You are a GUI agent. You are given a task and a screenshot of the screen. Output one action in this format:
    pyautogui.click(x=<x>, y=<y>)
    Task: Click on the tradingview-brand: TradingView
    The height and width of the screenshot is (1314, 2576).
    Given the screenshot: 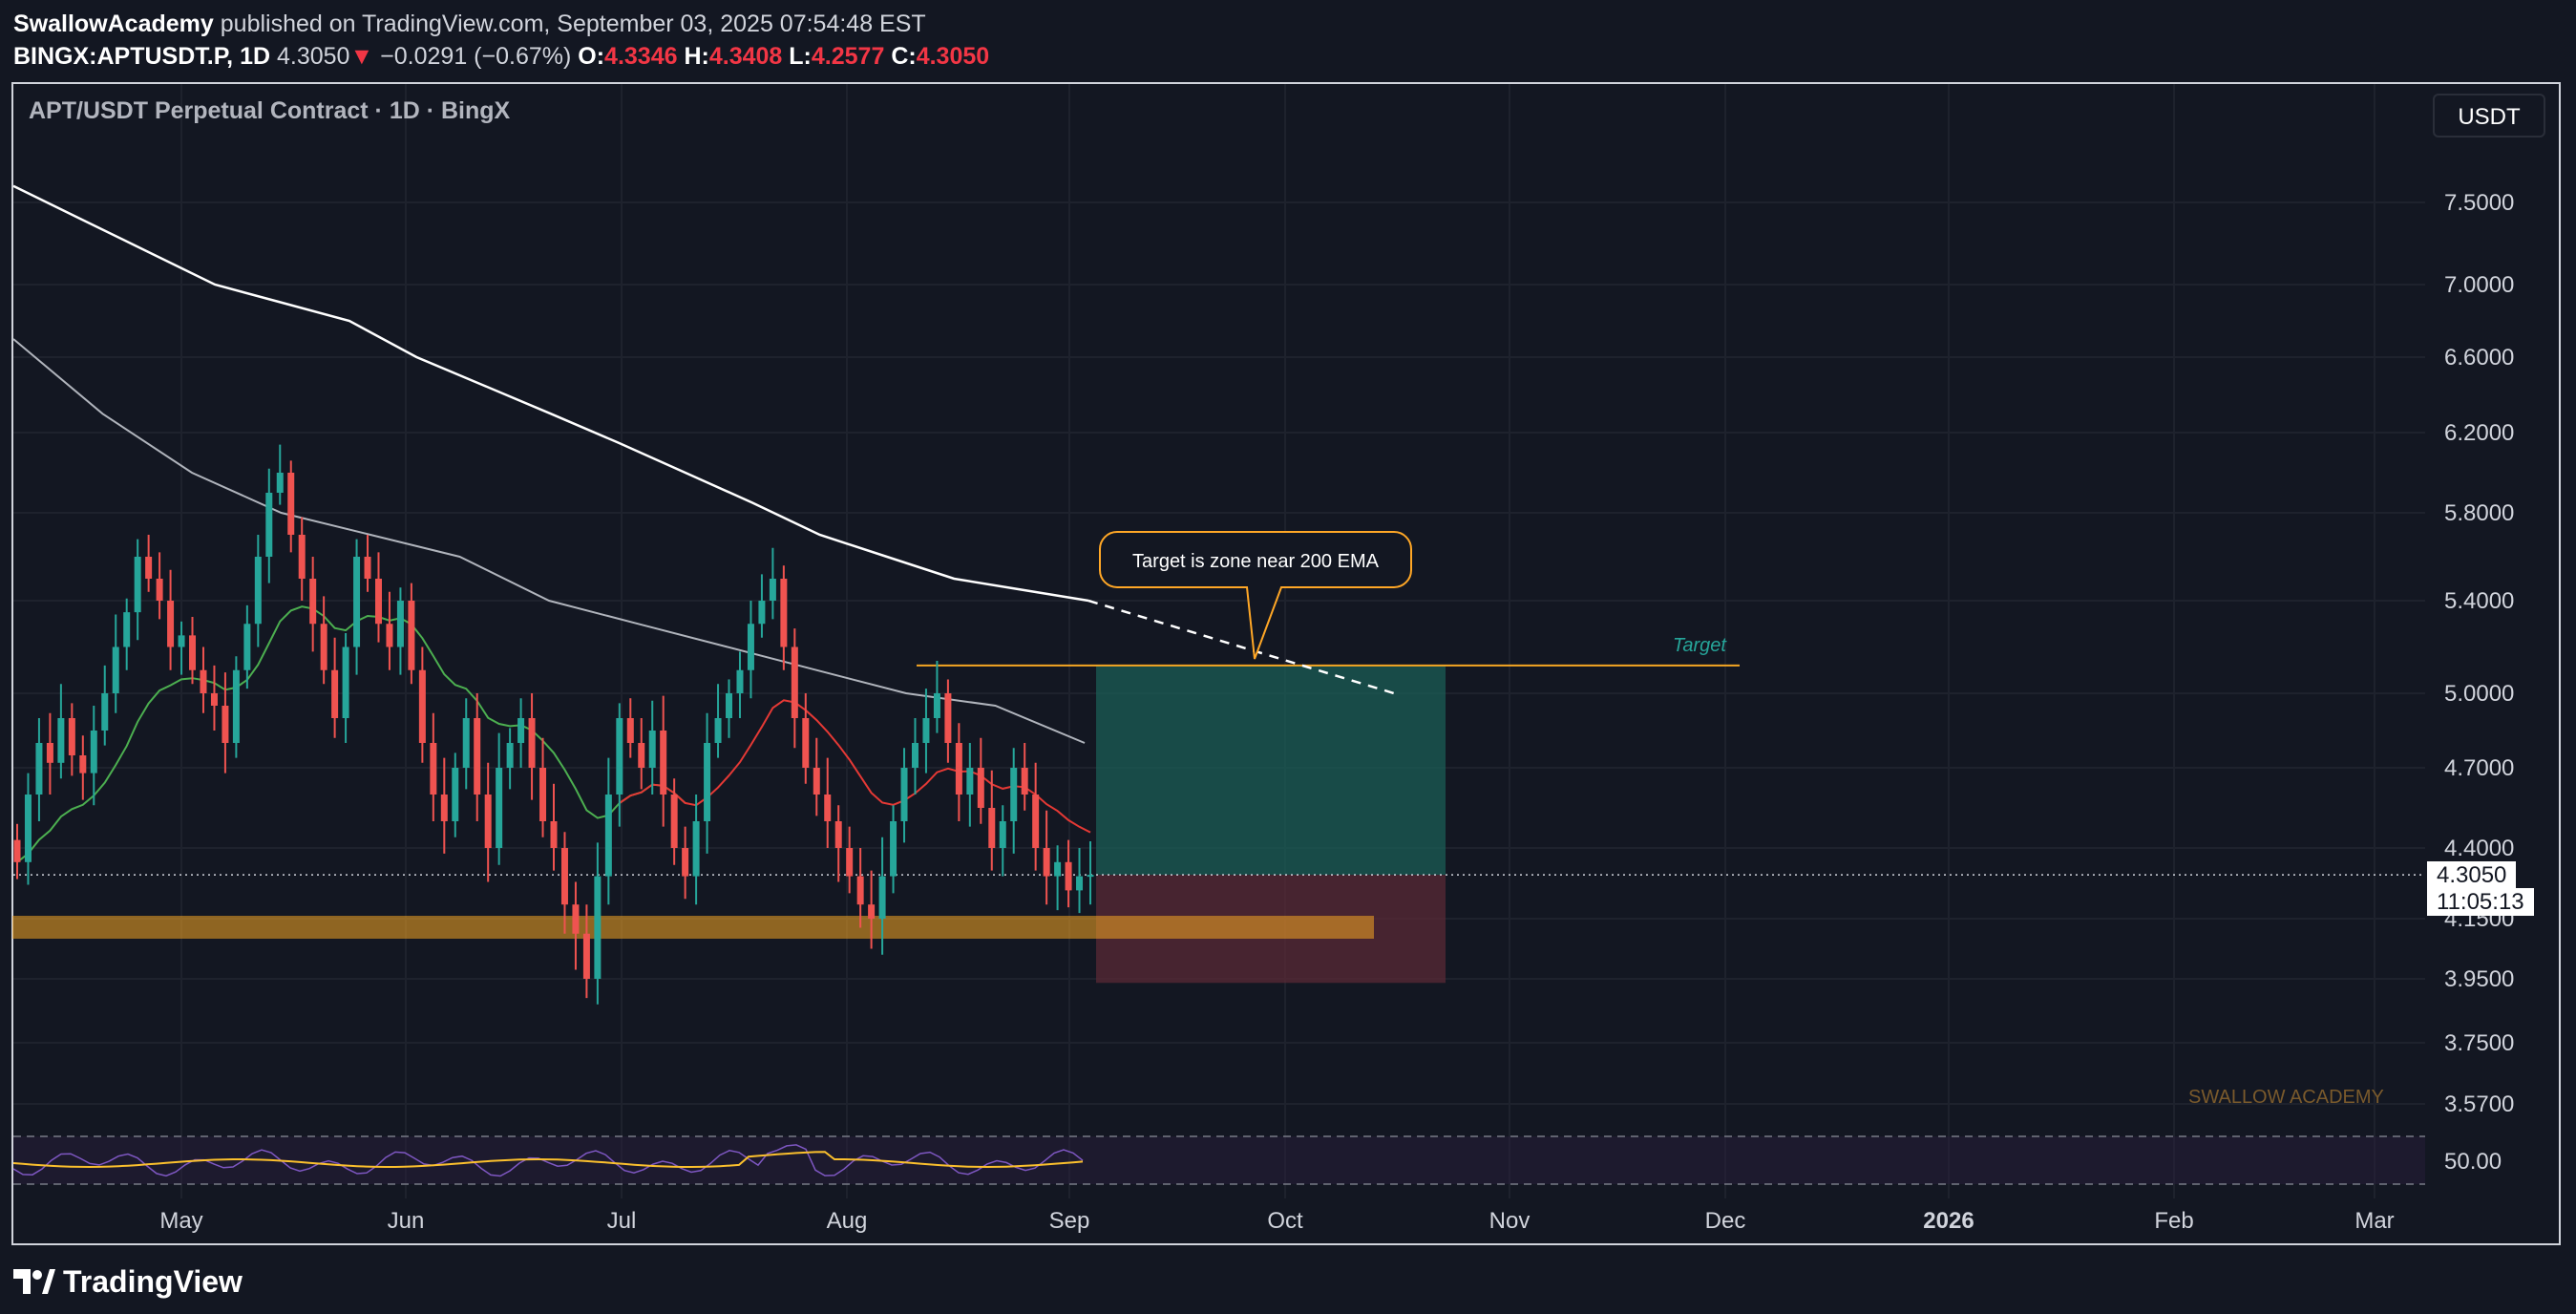 What is the action you would take?
    pyautogui.click(x=153, y=1281)
    